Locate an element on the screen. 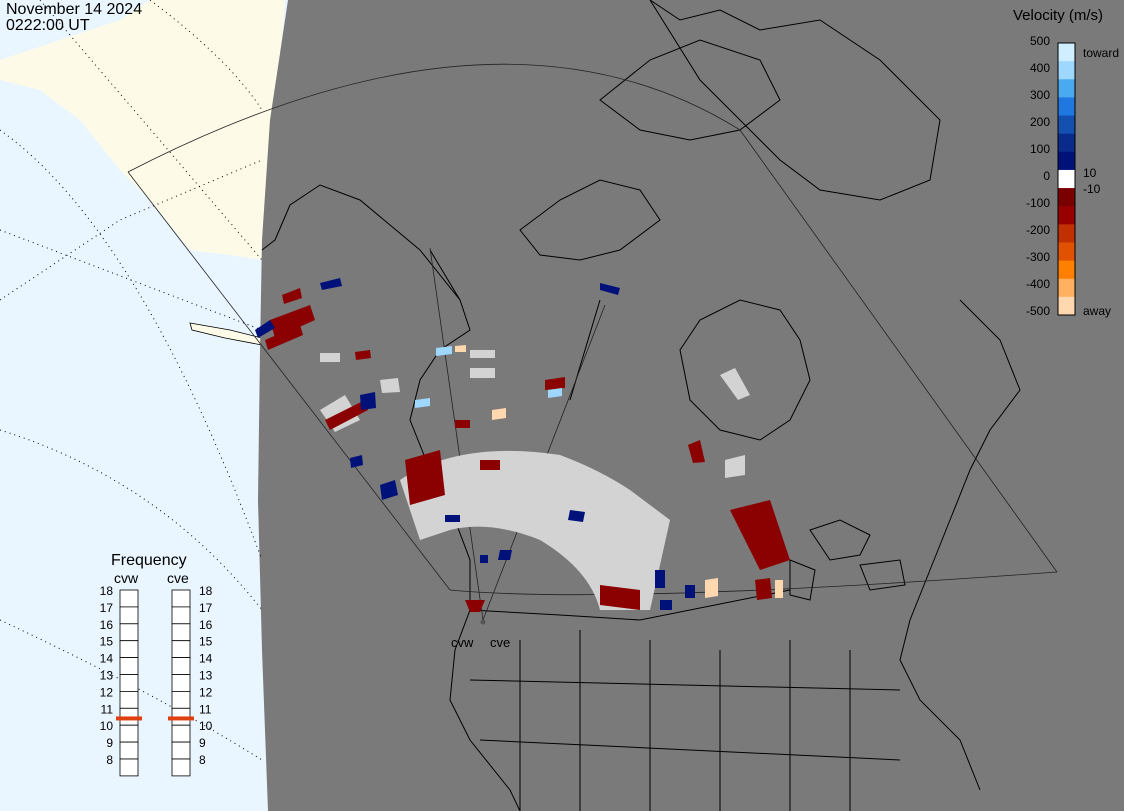  frequency-title: Frequency is located at coordinates (149, 560).